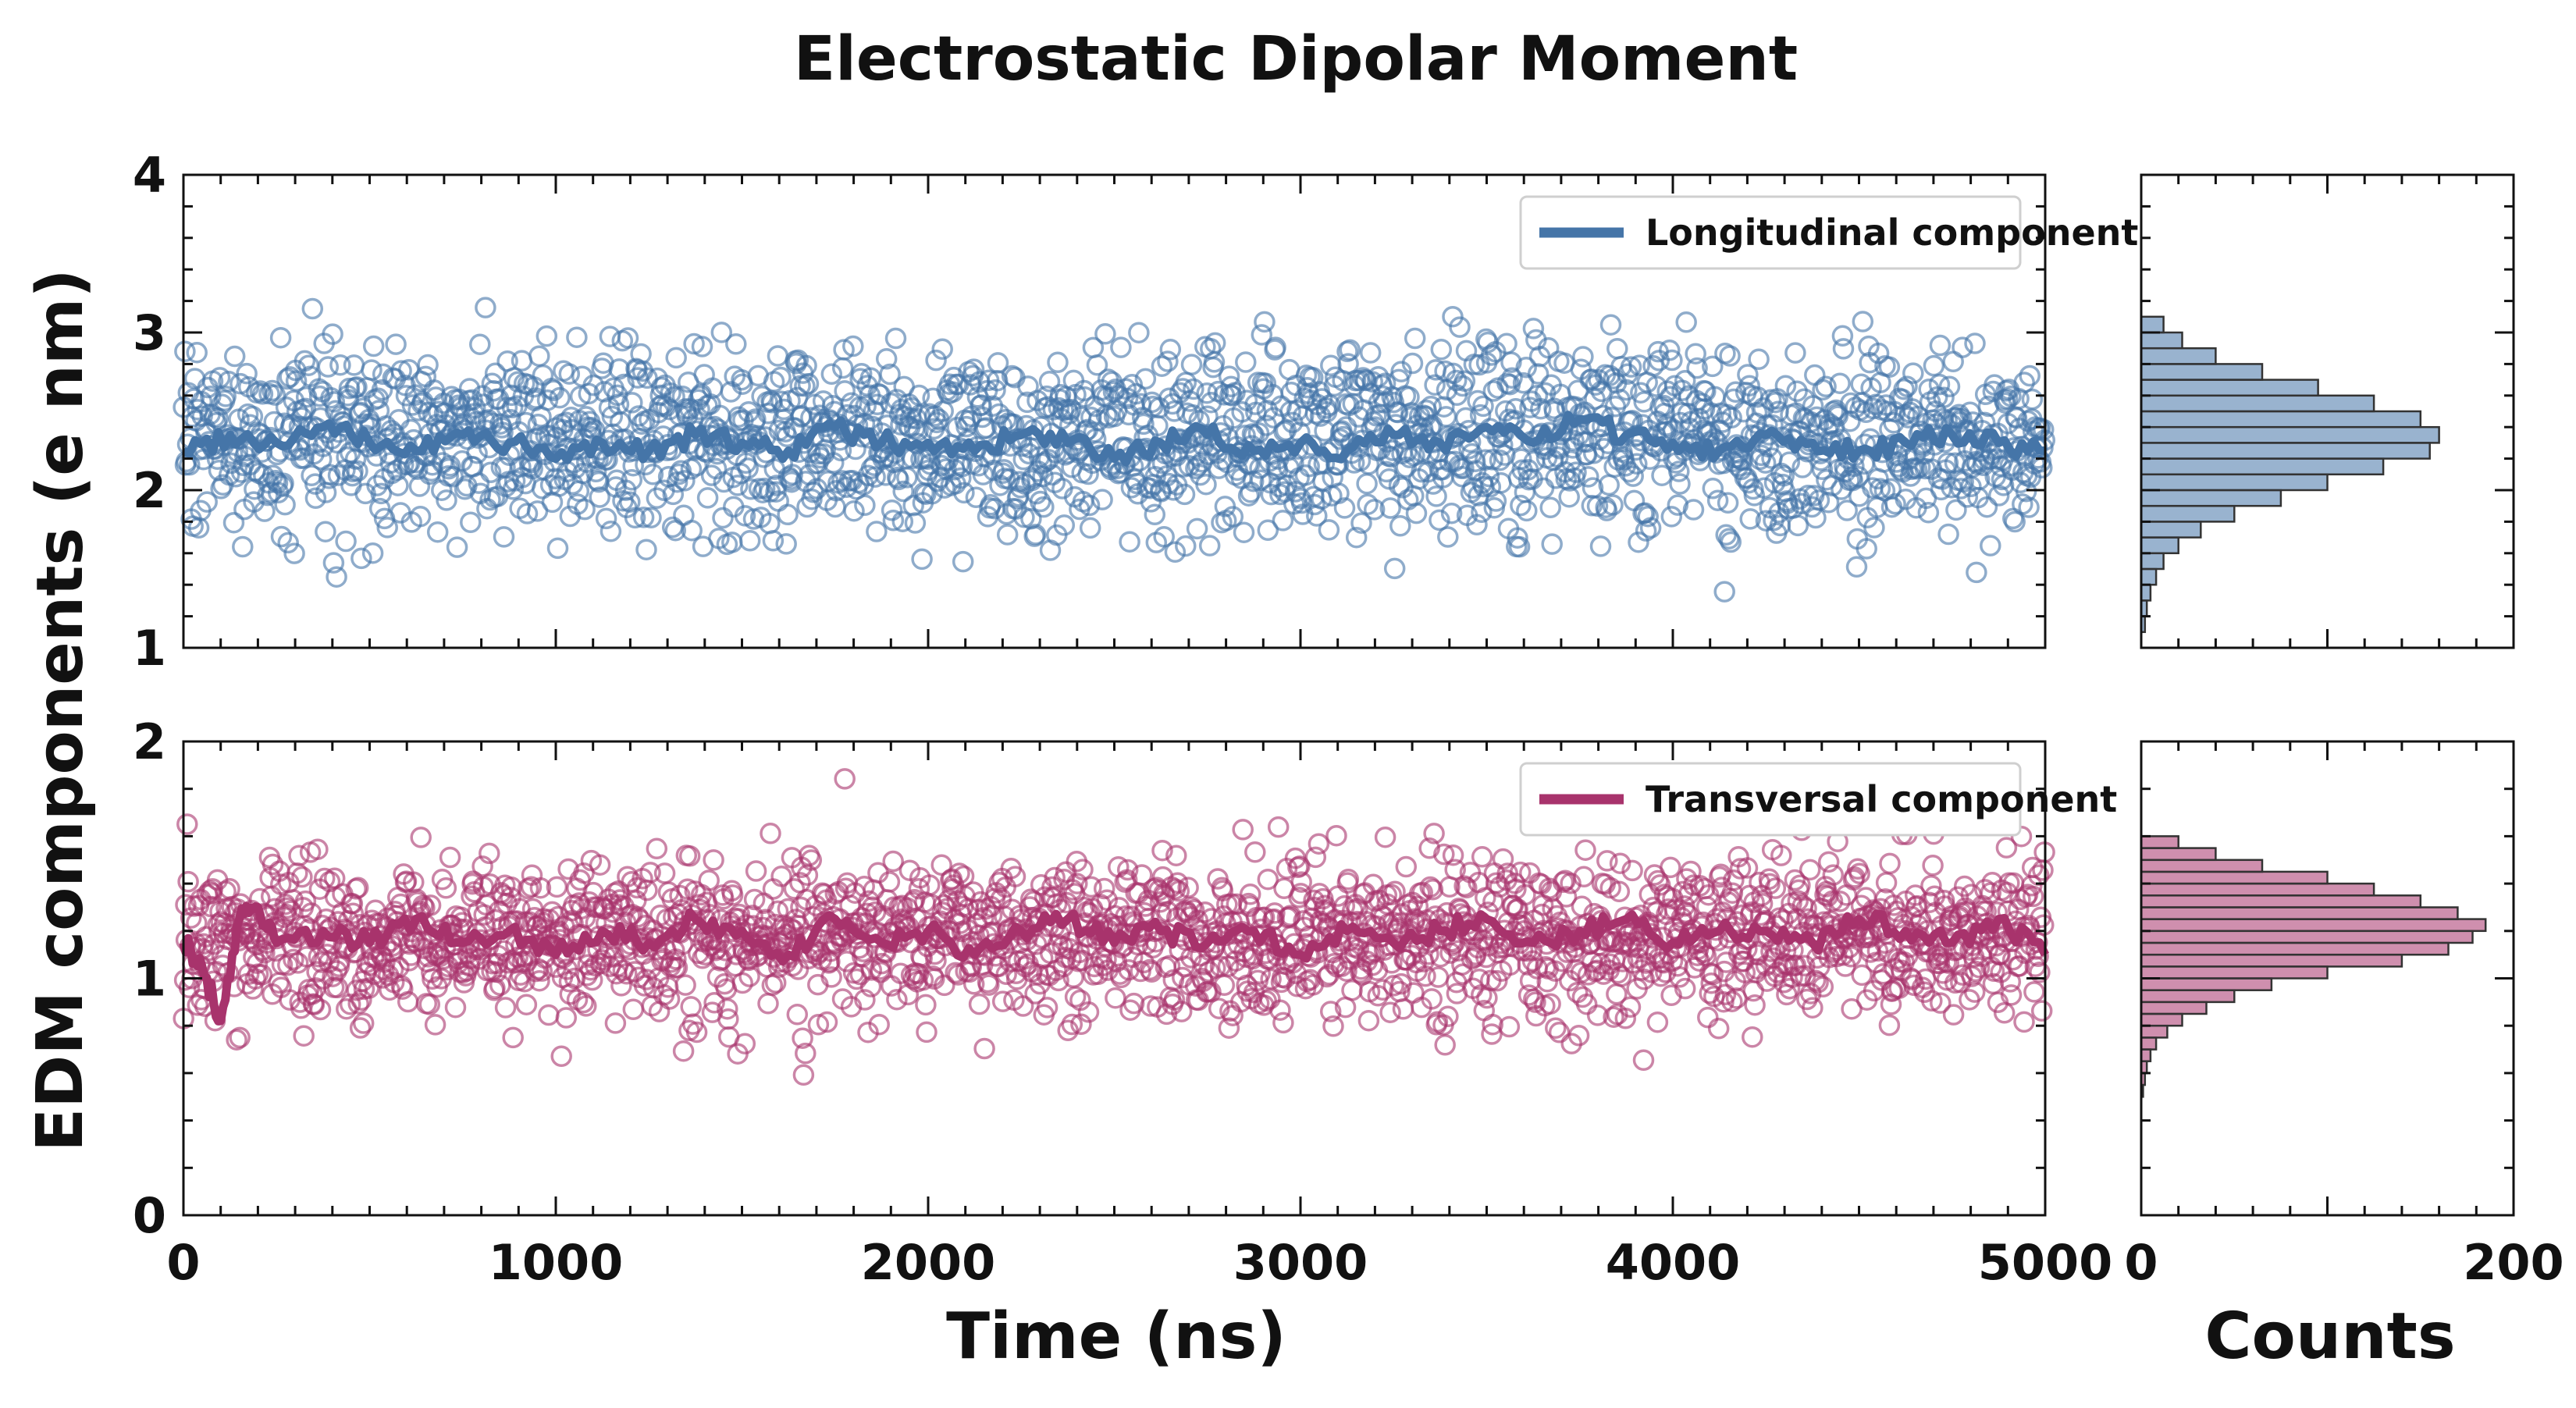 The height and width of the screenshot is (1408, 2576). What do you see at coordinates (556, 1262) in the screenshot?
I see `x-tick-label: 1000` at bounding box center [556, 1262].